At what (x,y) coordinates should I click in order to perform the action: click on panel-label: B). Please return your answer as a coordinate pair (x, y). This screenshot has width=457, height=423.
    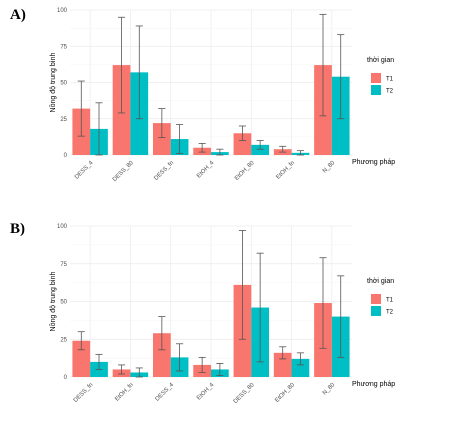
    Looking at the image, I should click on (17, 229).